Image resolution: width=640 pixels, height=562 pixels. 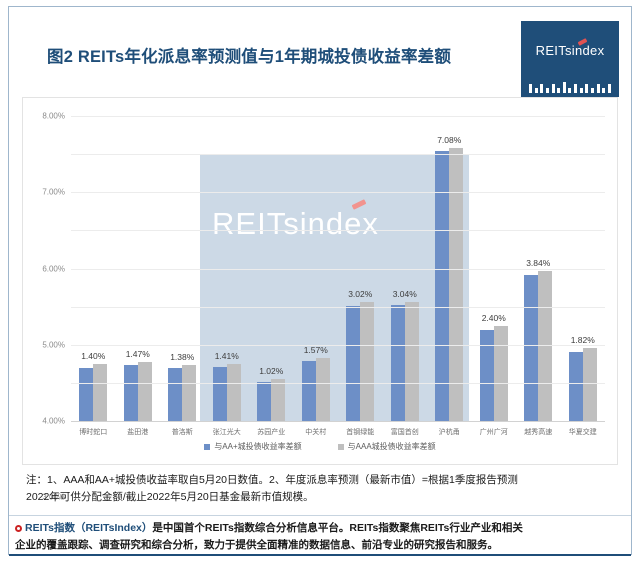 What do you see at coordinates (53, 268) in the screenshot?
I see `y-axis-tick-label: 6.00%` at bounding box center [53, 268].